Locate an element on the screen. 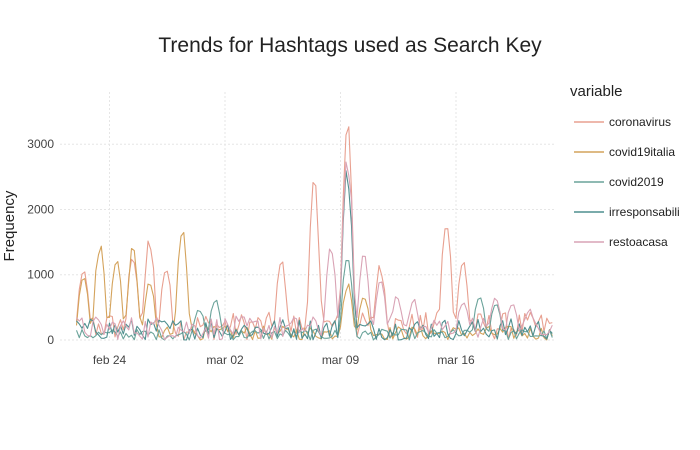 This screenshot has width=700, height=450. y-tick-label: 1000 is located at coordinates (40, 275).